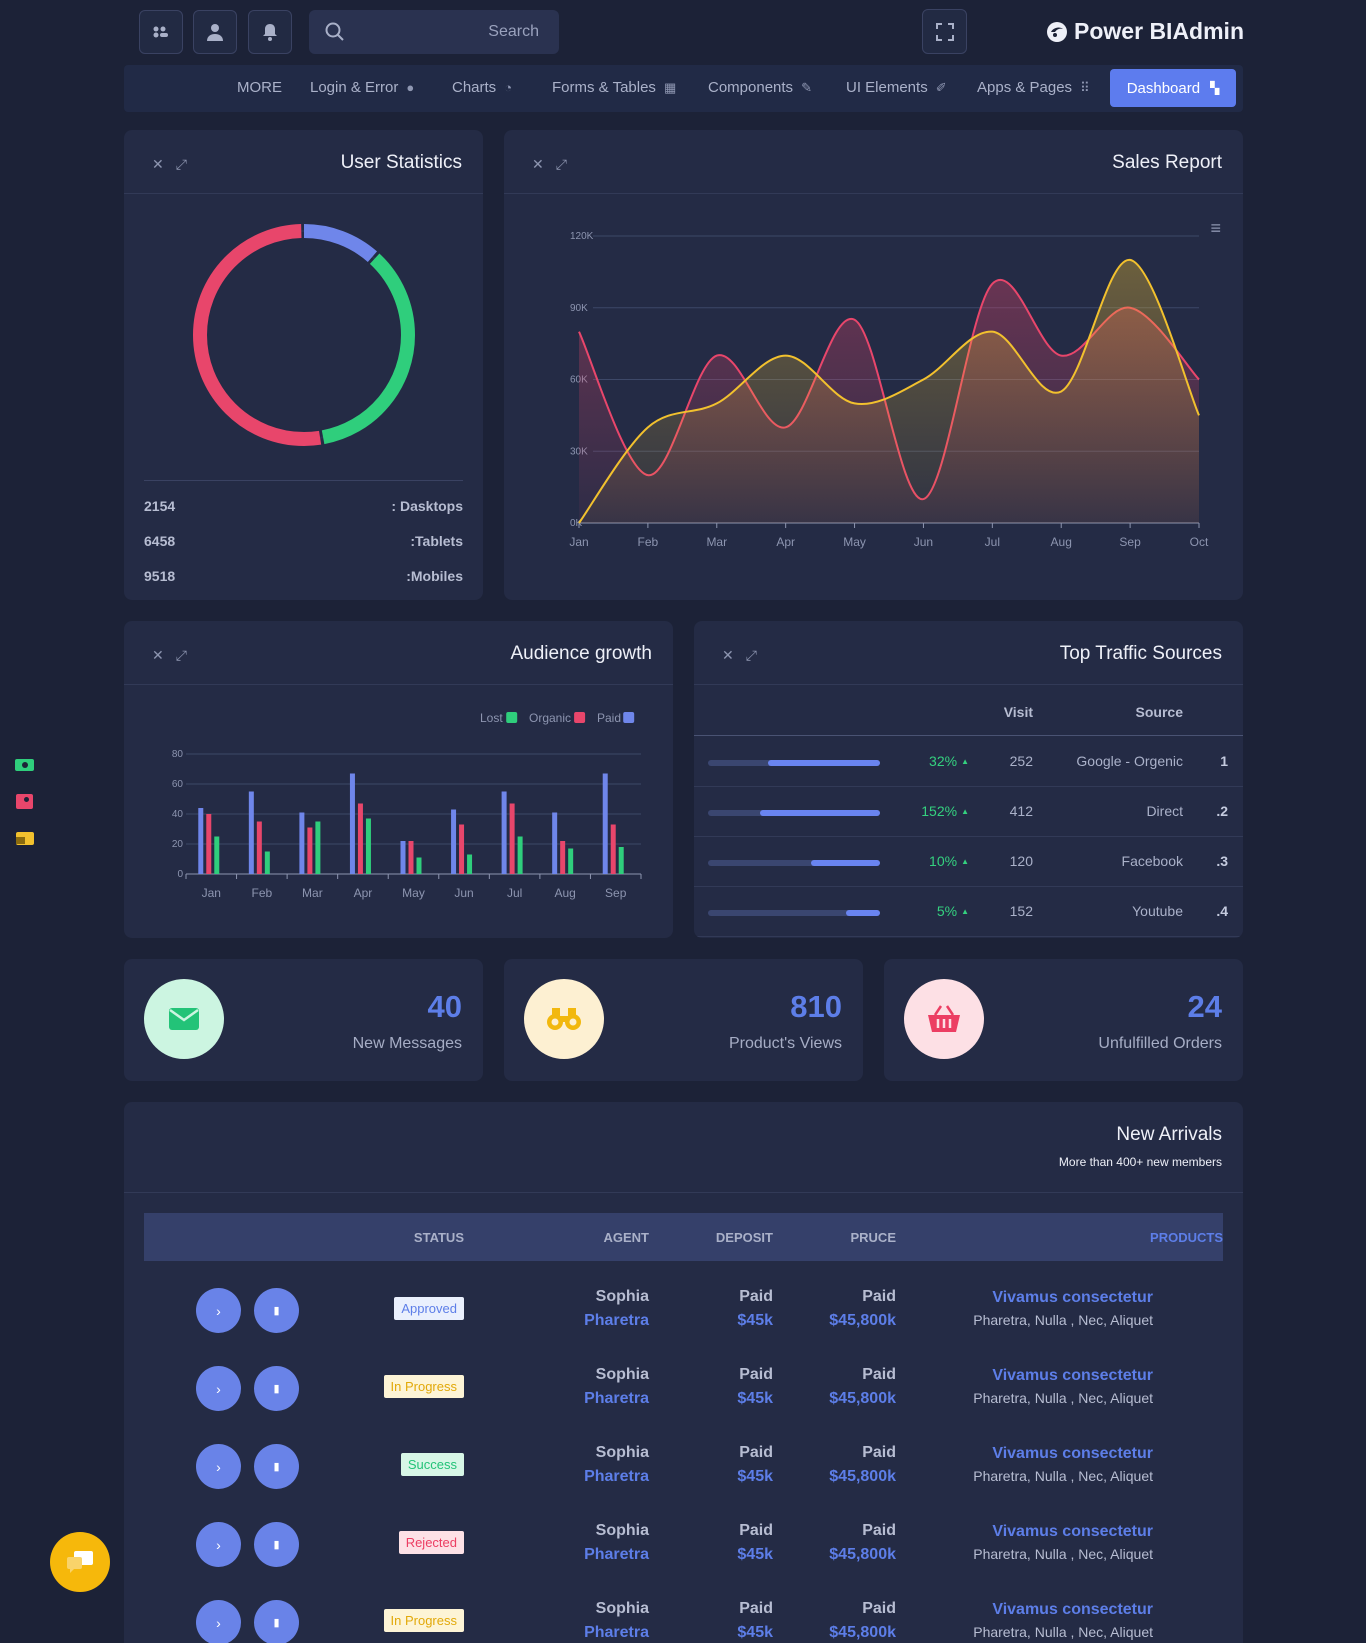 Image resolution: width=1366 pixels, height=1643 pixels. Describe the element at coordinates (25, 838) in the screenshot. I see `side-chat-icon` at that location.